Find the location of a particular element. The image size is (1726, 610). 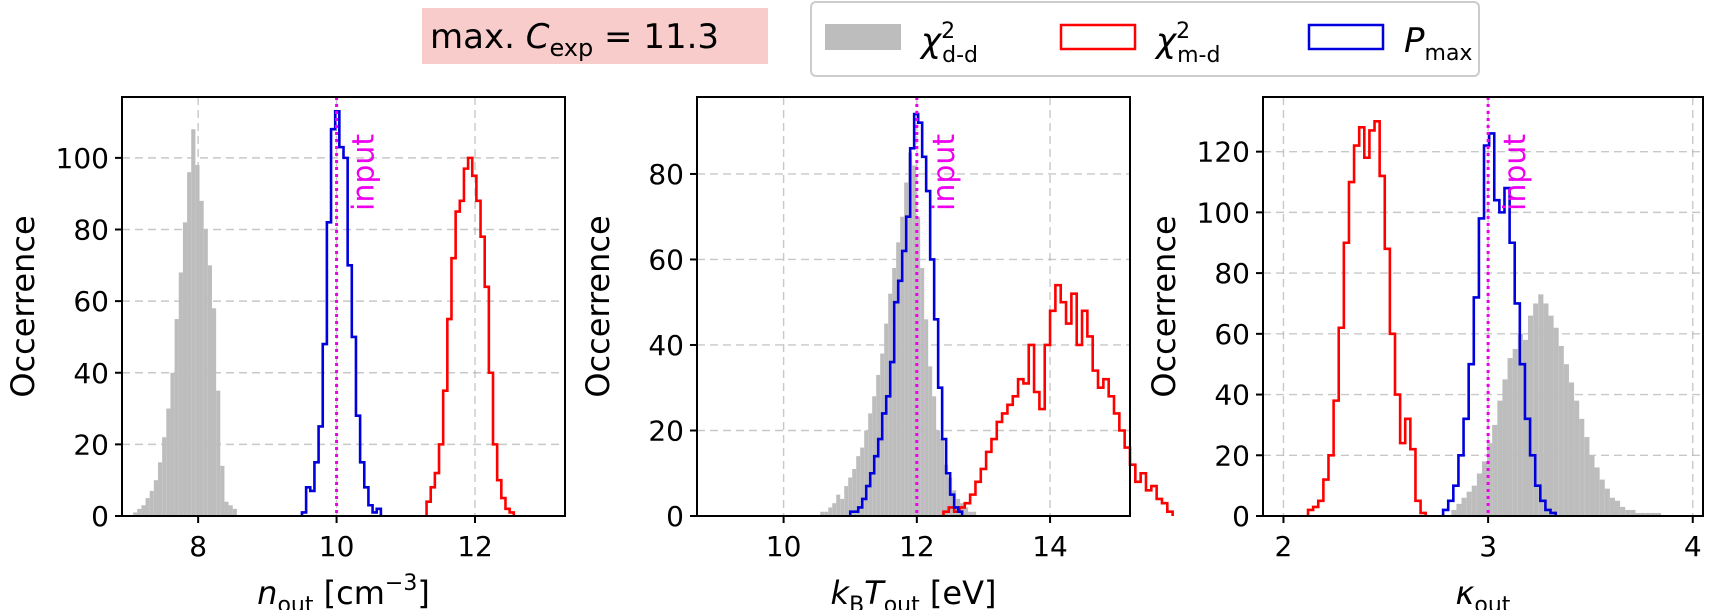

x-tick-label: 12 is located at coordinates (917, 546).